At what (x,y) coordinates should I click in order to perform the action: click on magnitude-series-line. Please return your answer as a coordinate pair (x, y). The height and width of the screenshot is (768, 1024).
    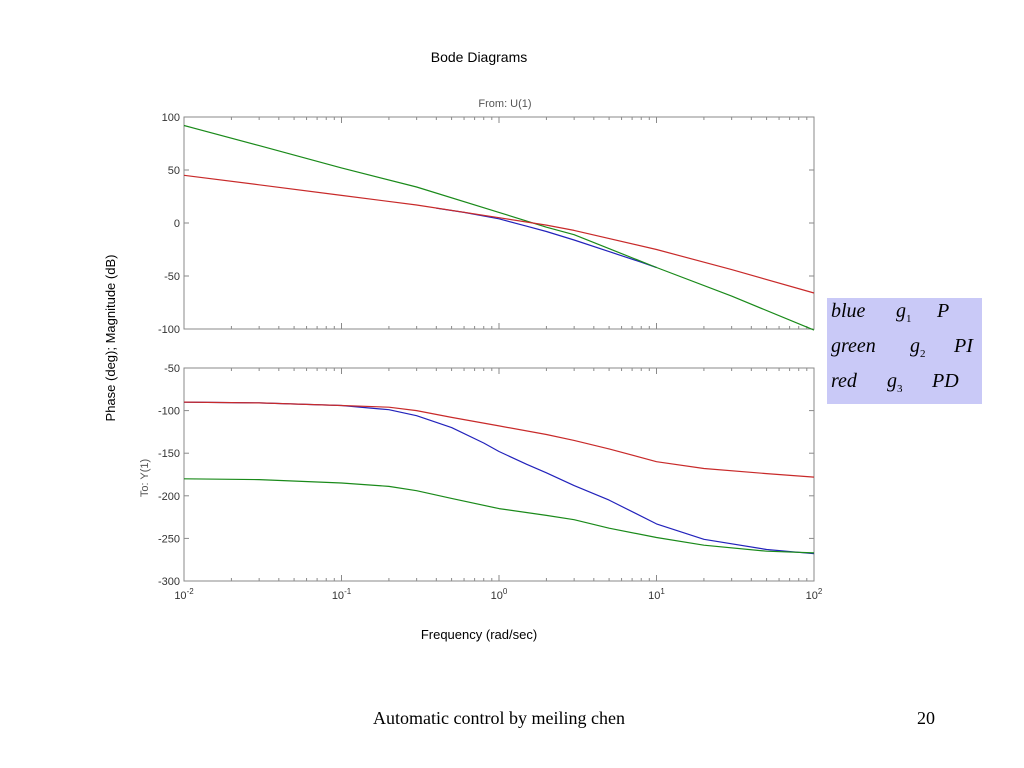
    Looking at the image, I should click on (499, 234).